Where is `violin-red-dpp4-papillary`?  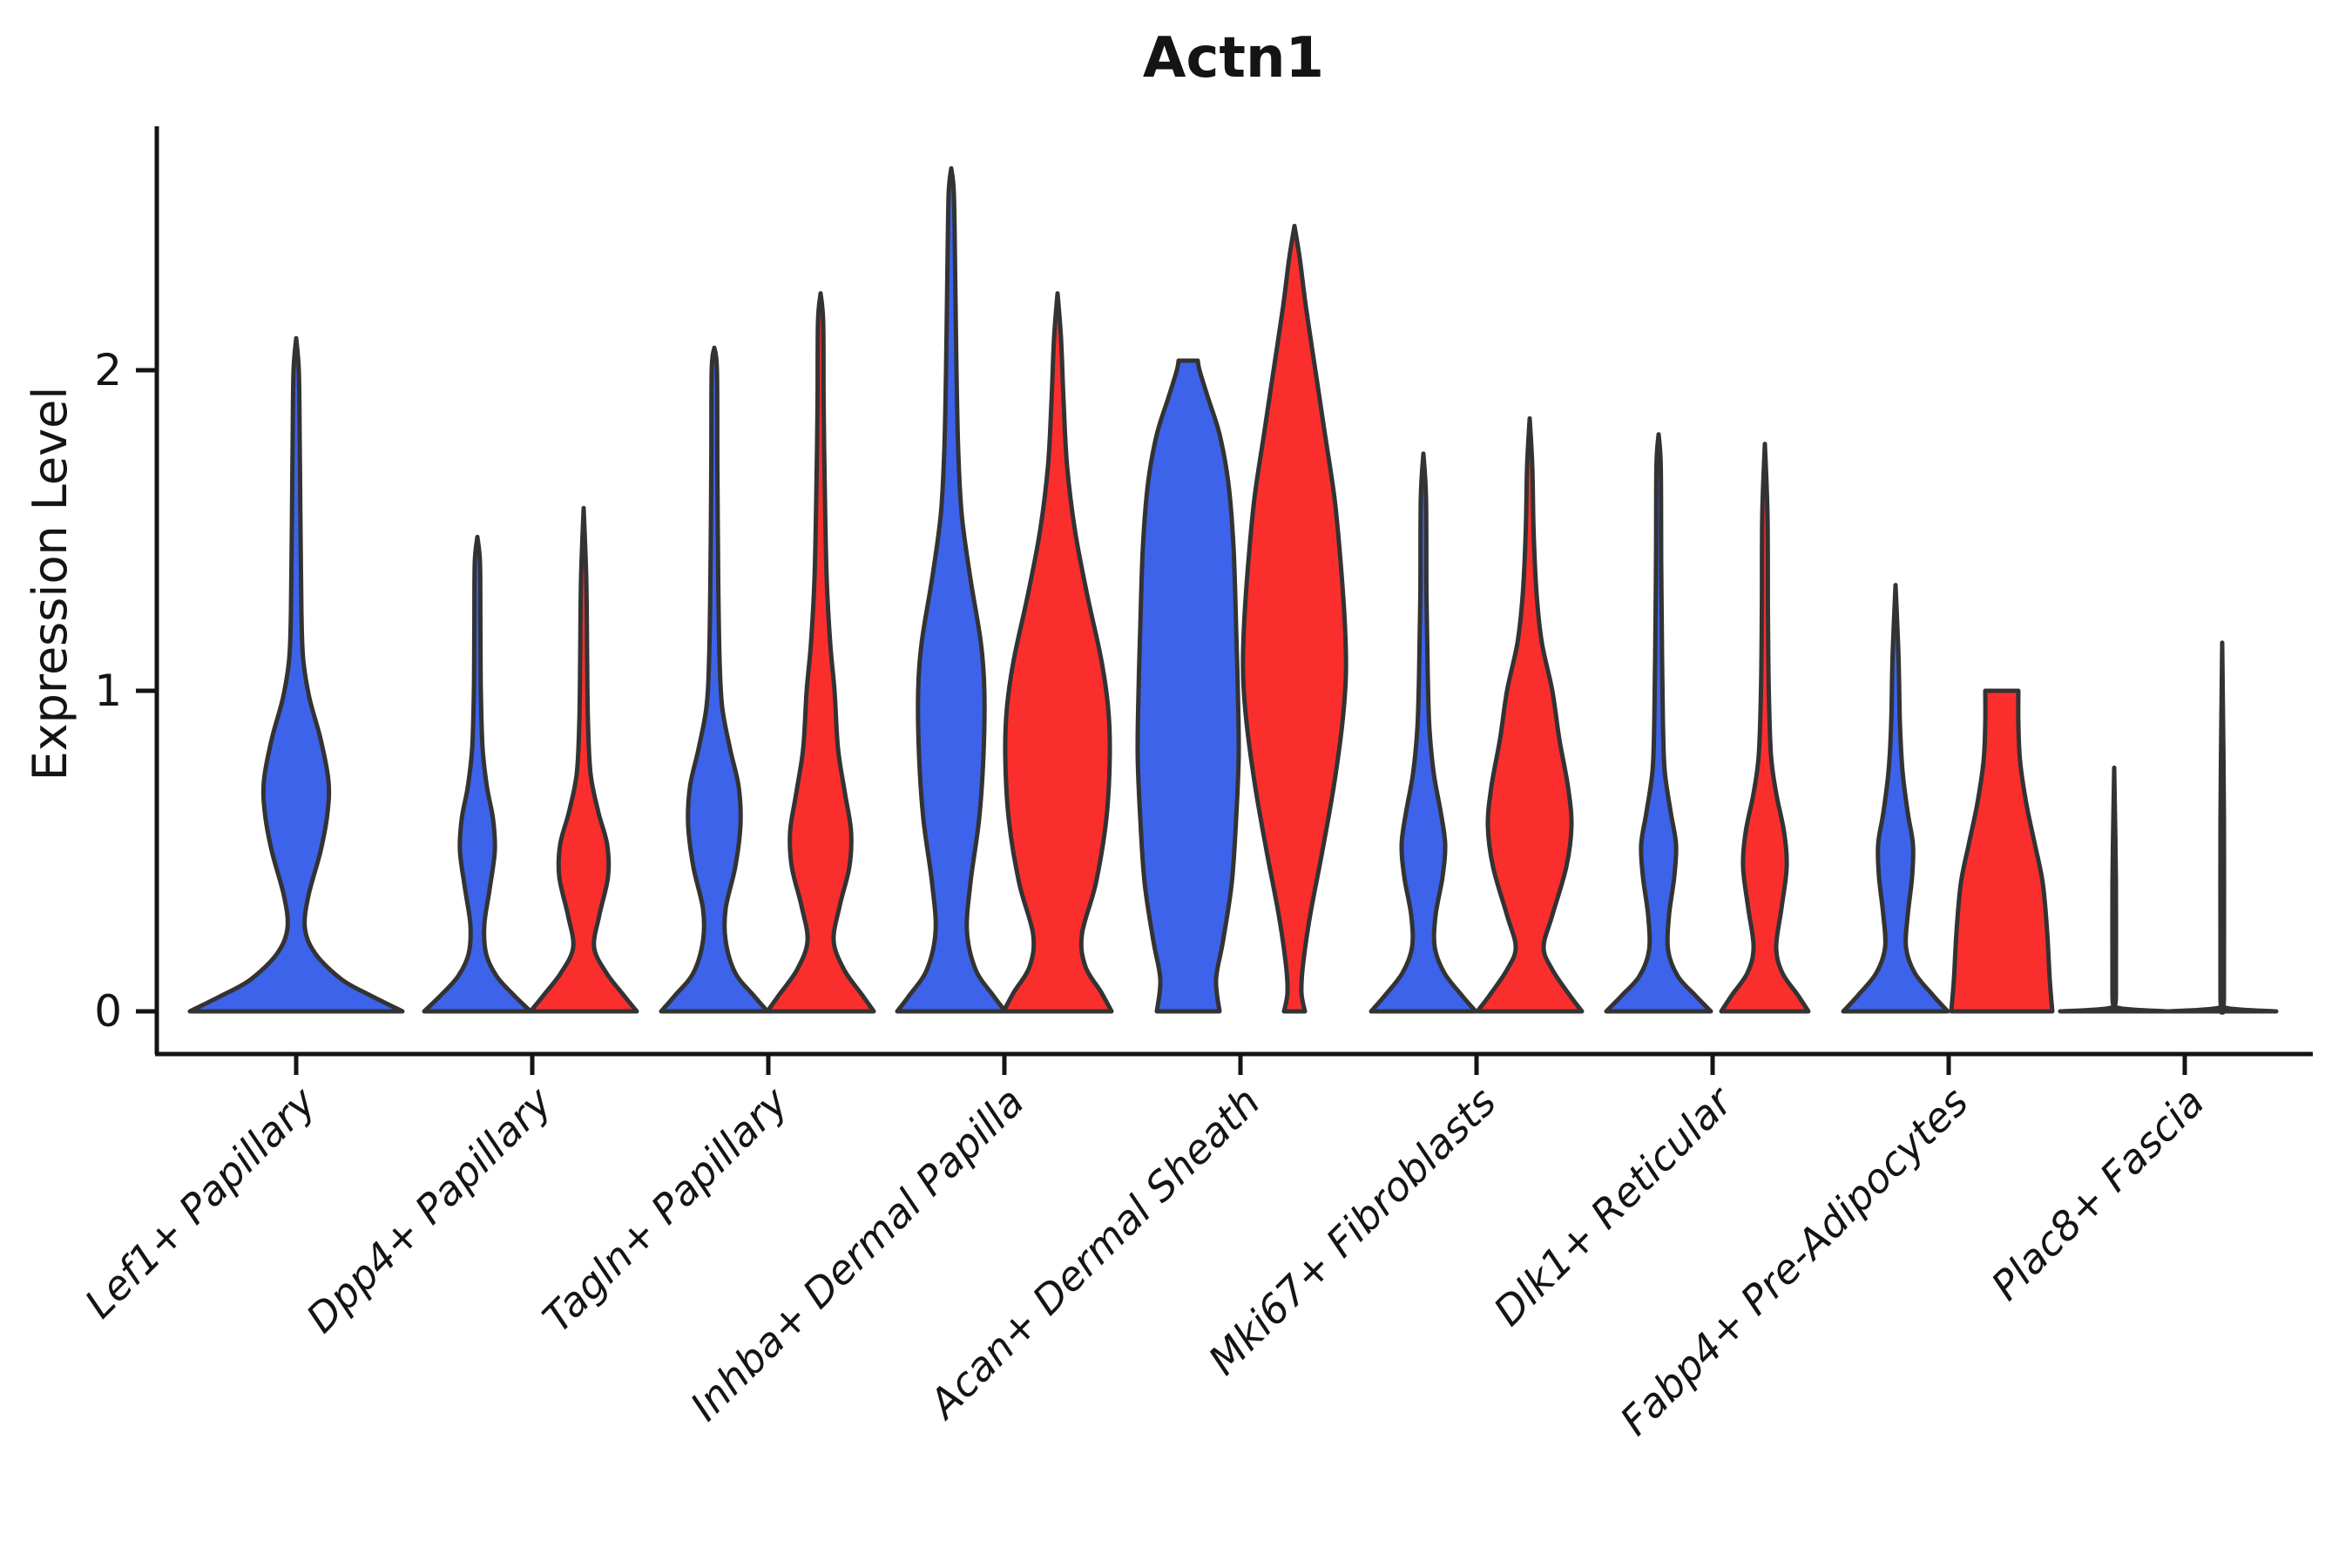 violin-red-dpp4-papillary is located at coordinates (583, 759).